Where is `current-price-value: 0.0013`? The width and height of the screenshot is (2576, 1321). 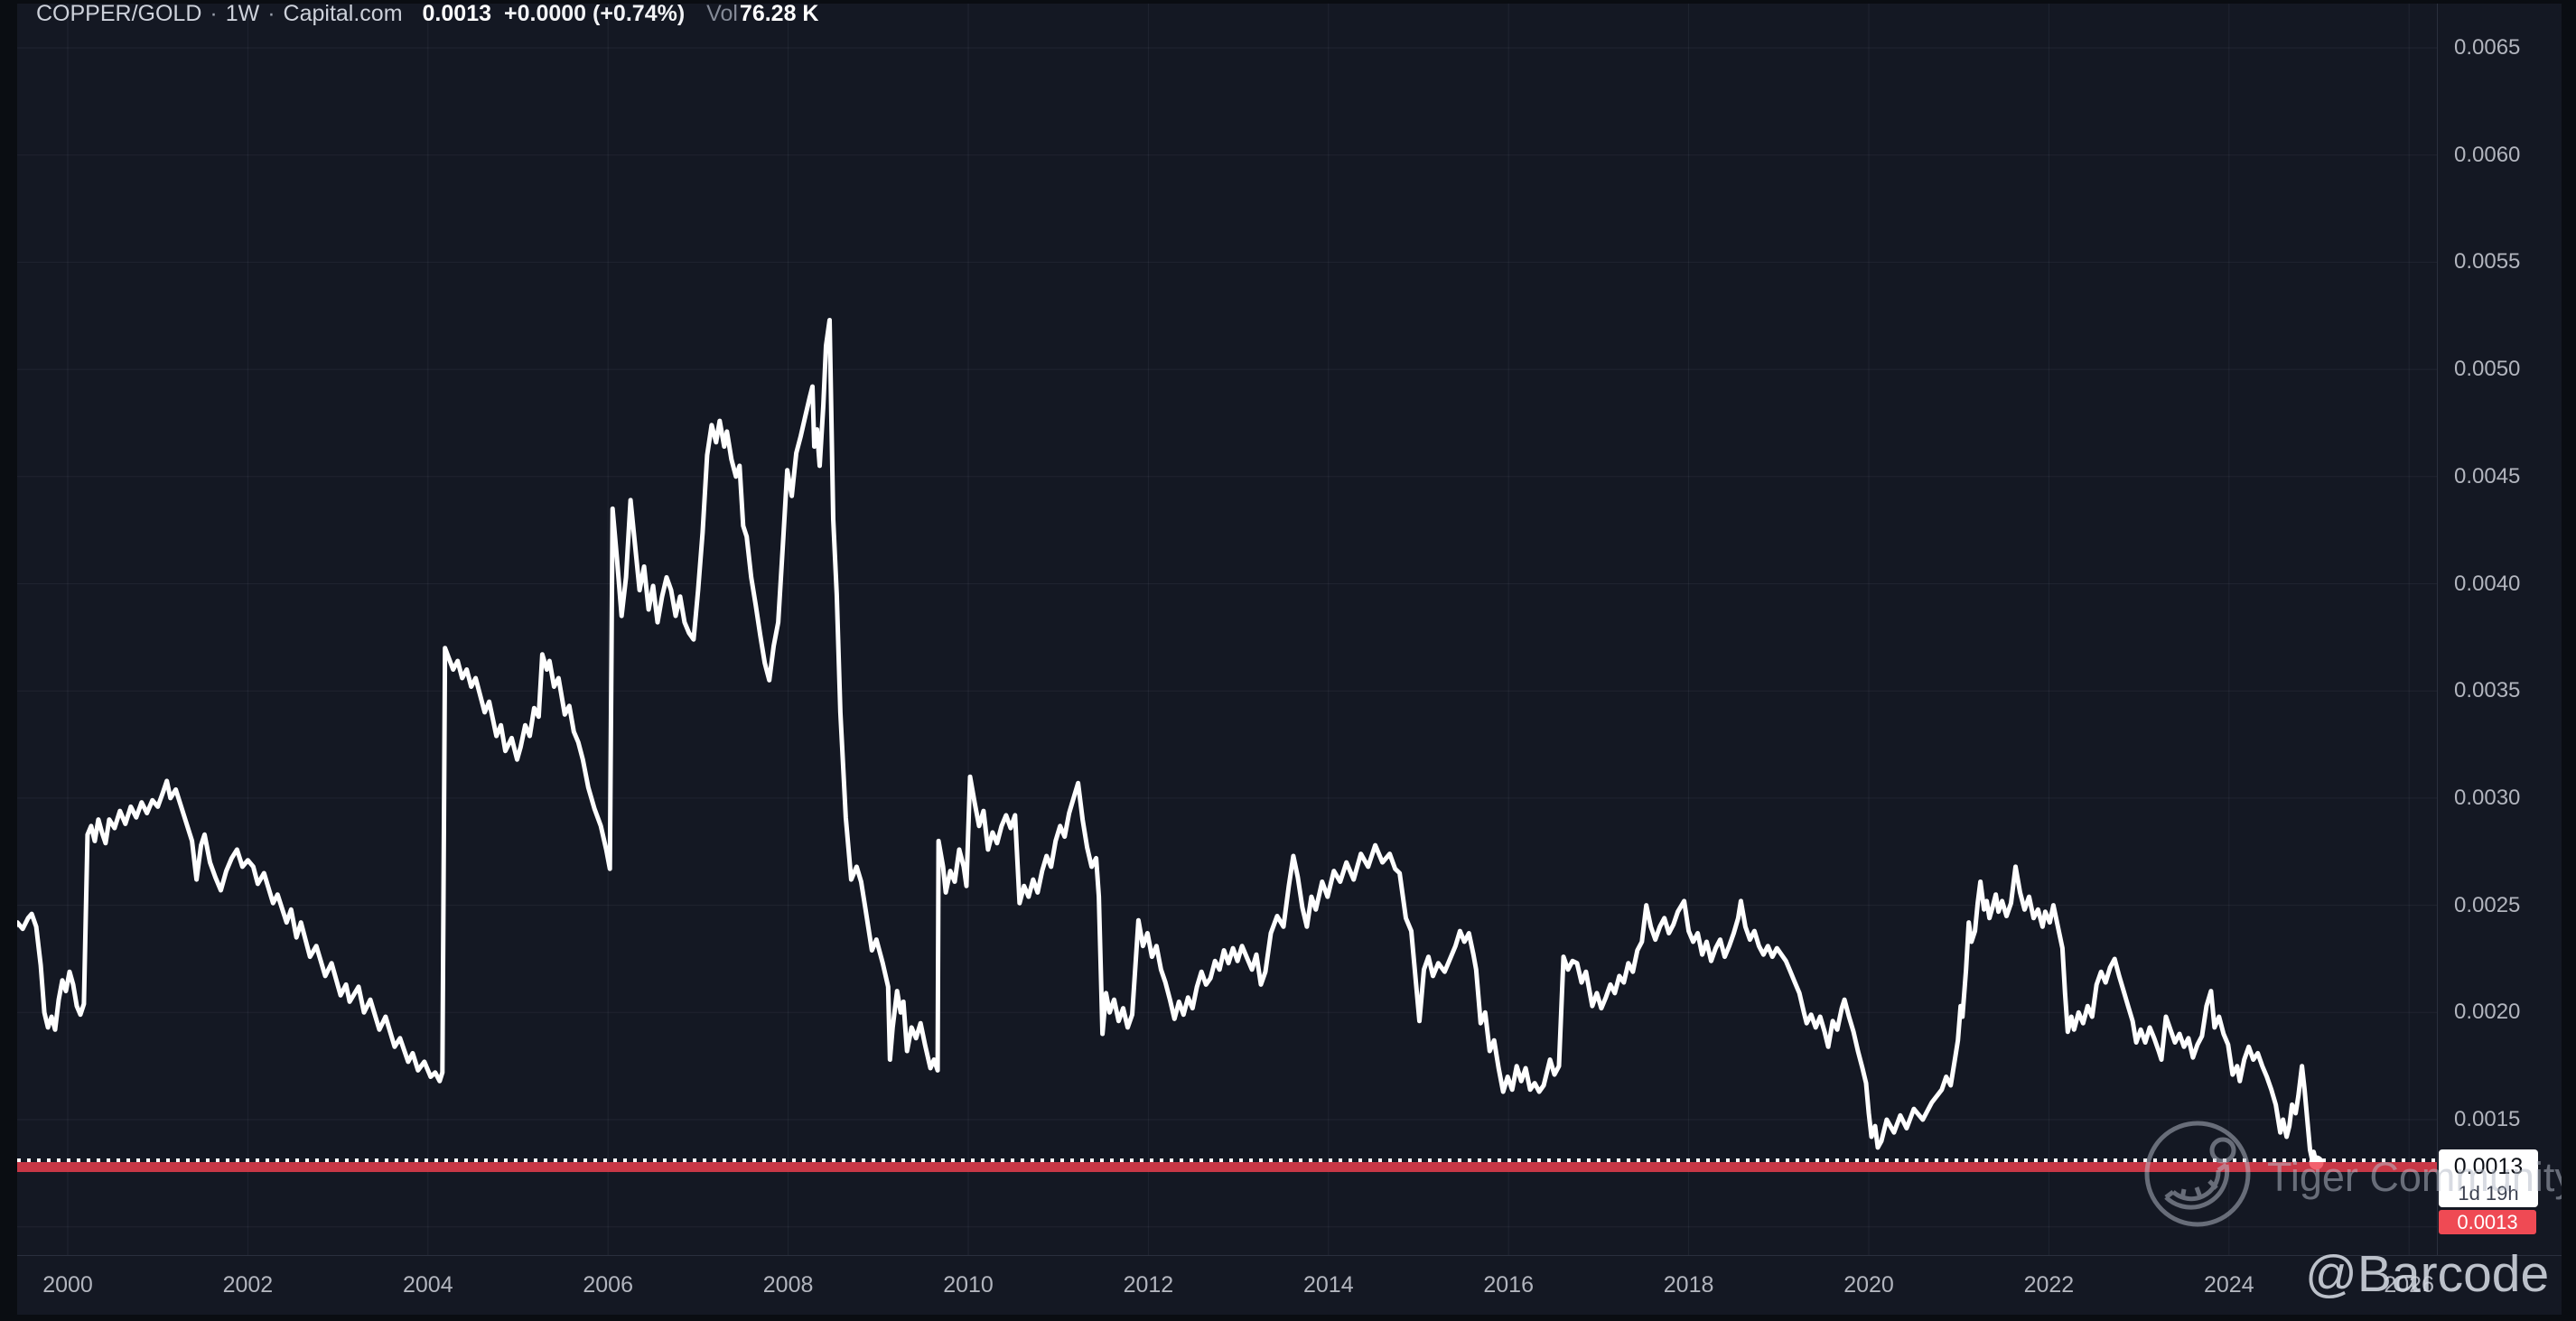 current-price-value: 0.0013 is located at coordinates (2488, 1166).